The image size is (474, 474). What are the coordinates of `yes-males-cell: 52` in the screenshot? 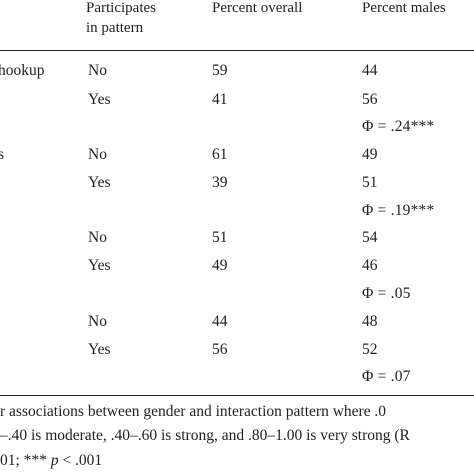 It's located at (370, 349).